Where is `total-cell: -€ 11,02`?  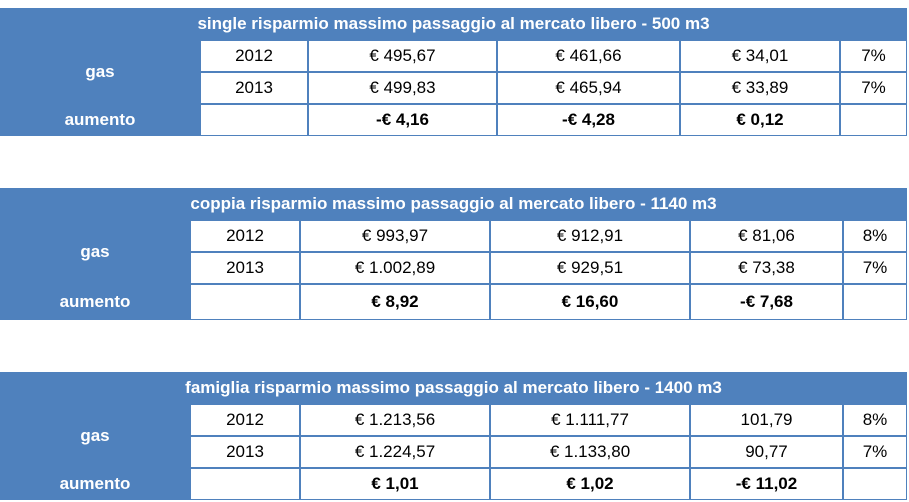 total-cell: -€ 11,02 is located at coordinates (766, 484).